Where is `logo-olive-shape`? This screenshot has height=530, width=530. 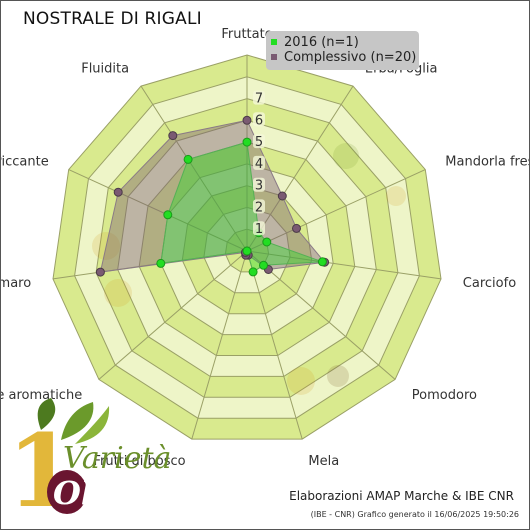
logo-olive-shape is located at coordinates (67, 492).